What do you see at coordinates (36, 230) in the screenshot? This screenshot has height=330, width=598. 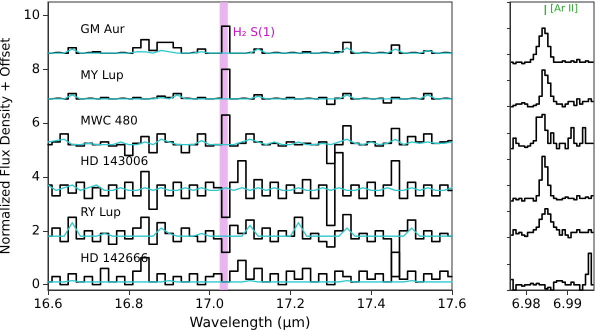 I see `y-tick-label: 2` at bounding box center [36, 230].